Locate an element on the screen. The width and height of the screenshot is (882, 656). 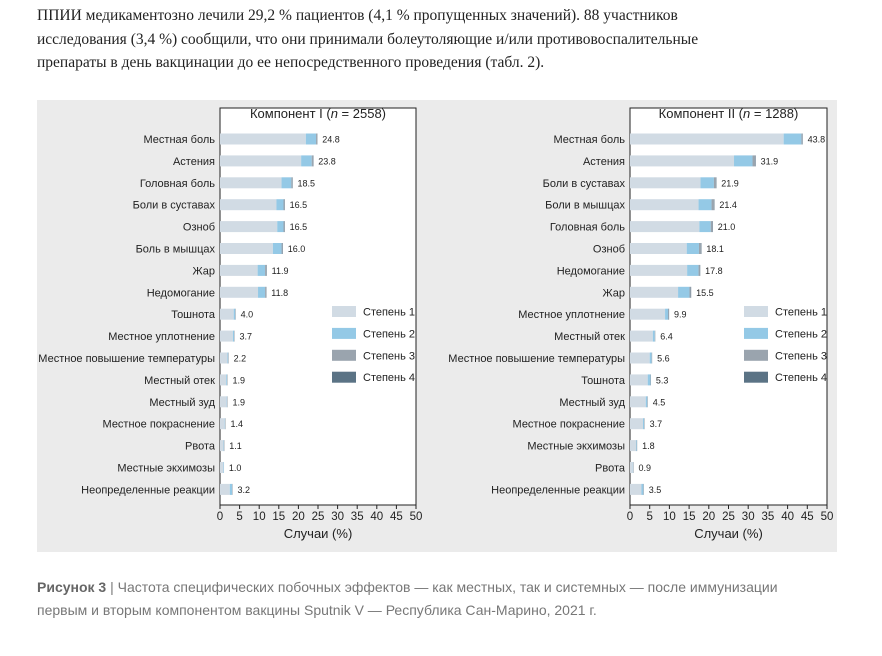
category-label: Рвота is located at coordinates (200, 447).